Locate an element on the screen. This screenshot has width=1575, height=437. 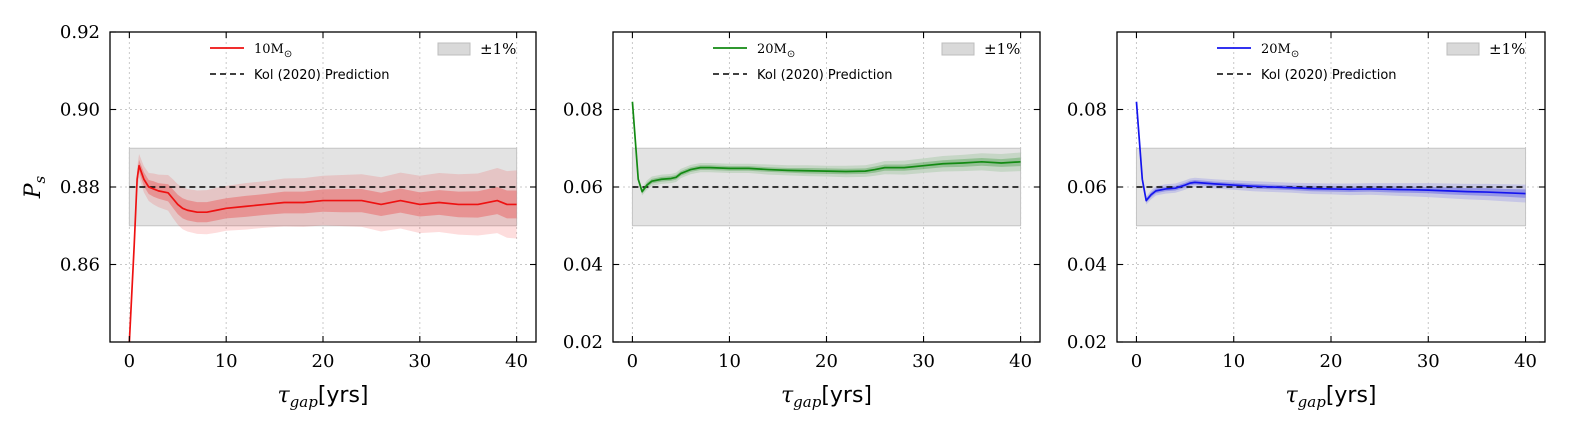
y-tick-label: 0.86 is located at coordinates (80, 265).